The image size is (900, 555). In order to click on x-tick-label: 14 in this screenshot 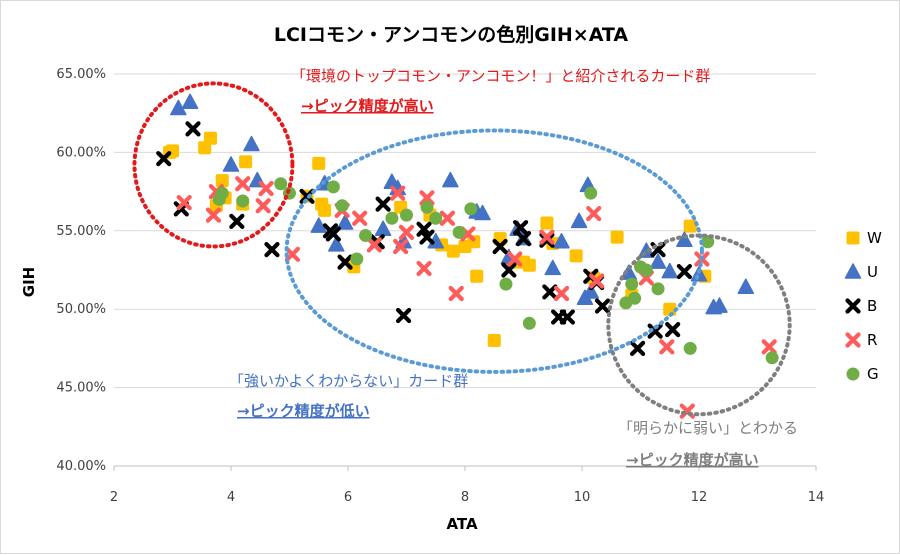, I will do `click(816, 497)`.